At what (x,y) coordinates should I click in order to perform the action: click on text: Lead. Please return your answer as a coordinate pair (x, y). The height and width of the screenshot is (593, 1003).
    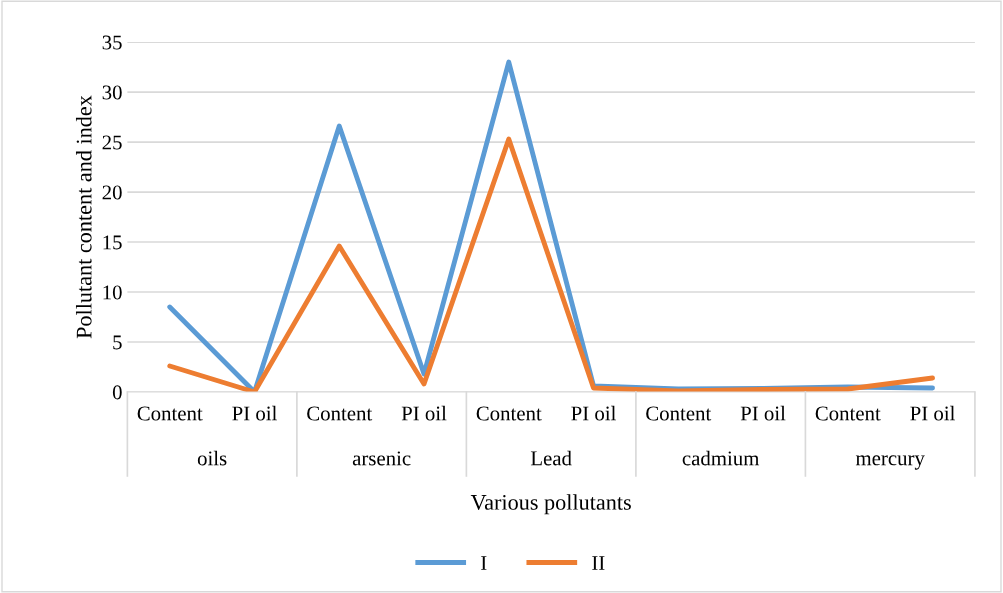
    Looking at the image, I should click on (551, 458).